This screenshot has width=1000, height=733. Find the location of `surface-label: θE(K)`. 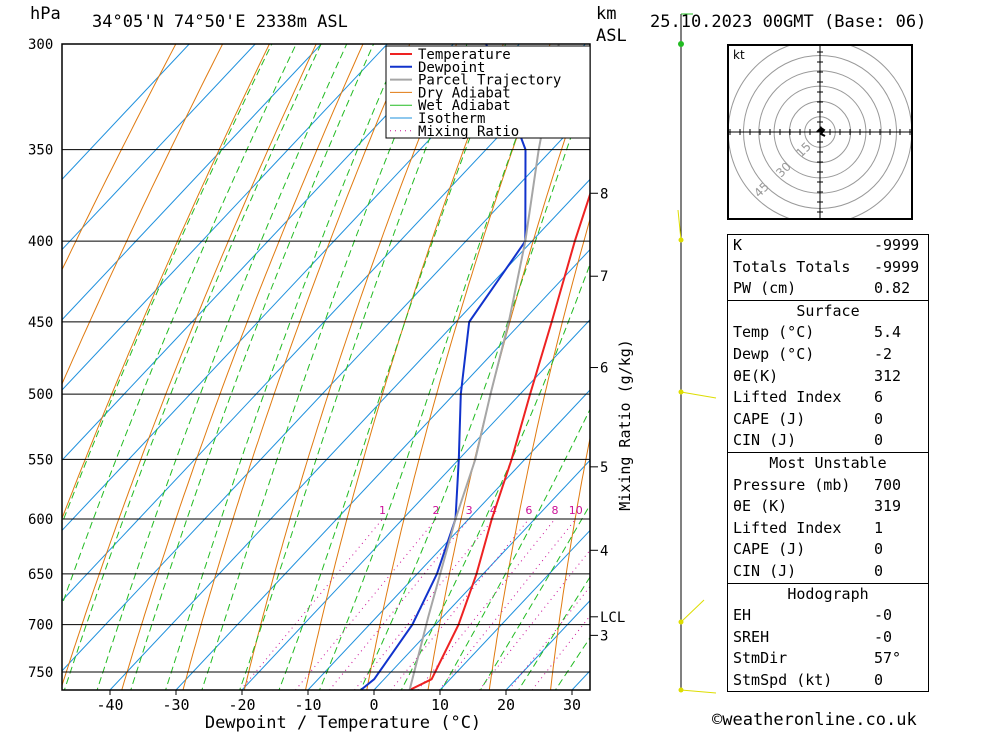

surface-label: θE(K) is located at coordinates (756, 375).